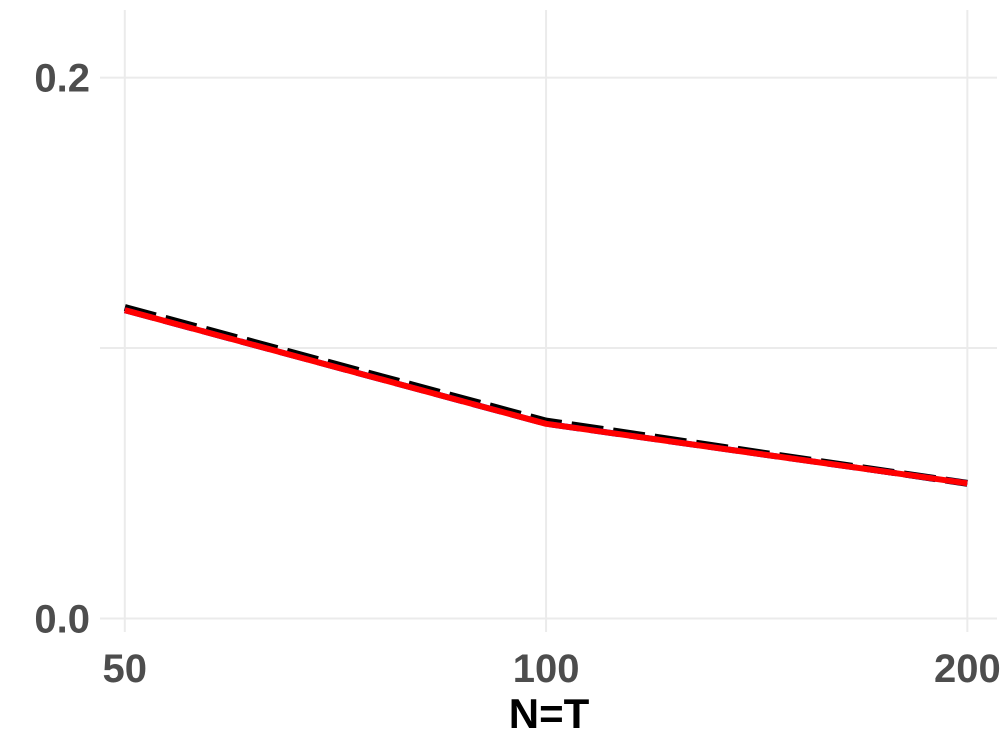 The image size is (1007, 755). Describe the element at coordinates (546, 669) in the screenshot. I see `x-tick-label: 100` at that location.